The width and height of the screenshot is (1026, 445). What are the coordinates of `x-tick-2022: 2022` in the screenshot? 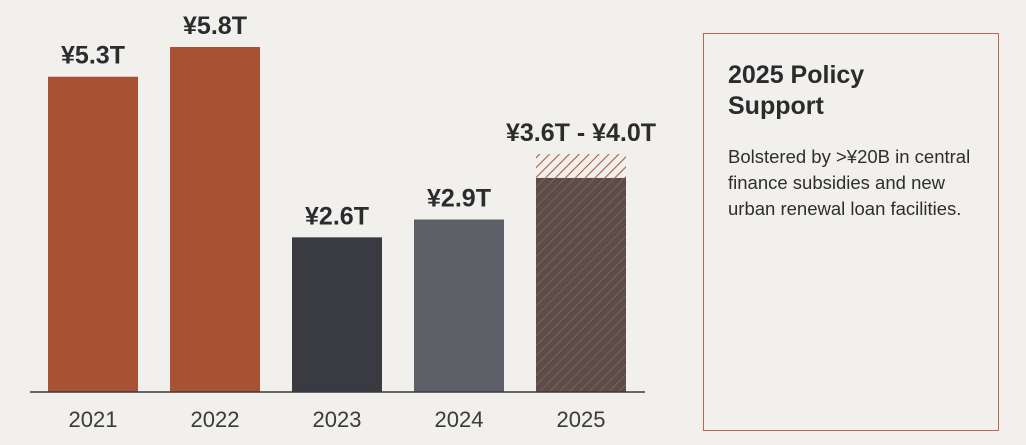 It's located at (215, 419).